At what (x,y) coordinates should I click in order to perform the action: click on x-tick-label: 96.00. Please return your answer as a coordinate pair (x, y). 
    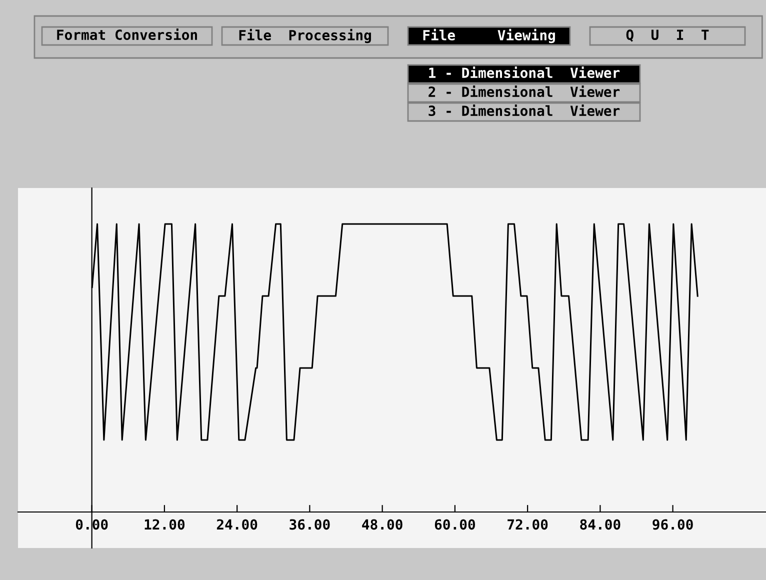
    Looking at the image, I should click on (672, 524).